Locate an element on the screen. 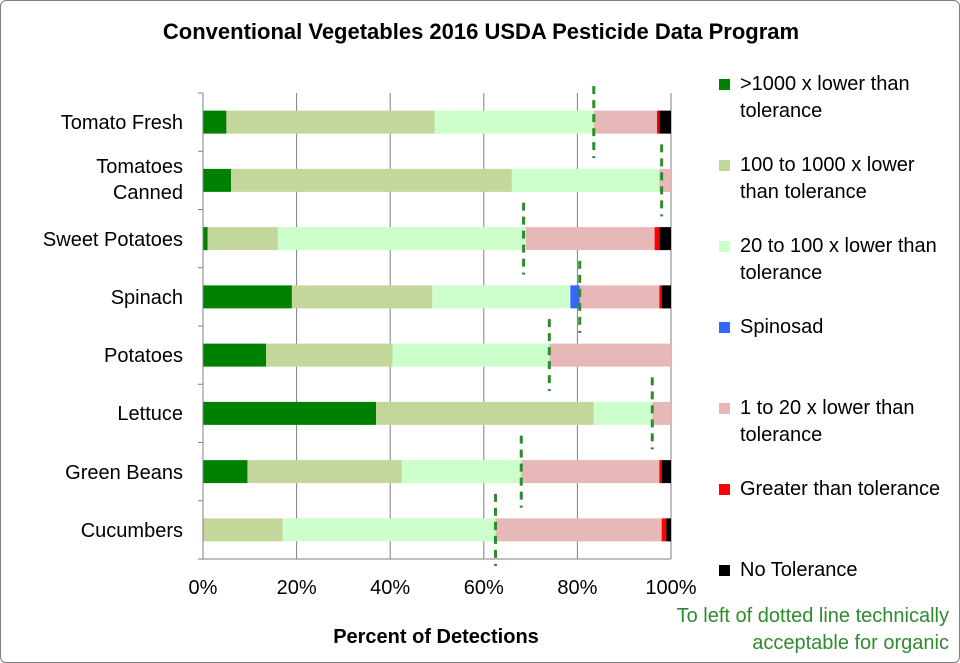  x-tick-label: 100% is located at coordinates (671, 588).